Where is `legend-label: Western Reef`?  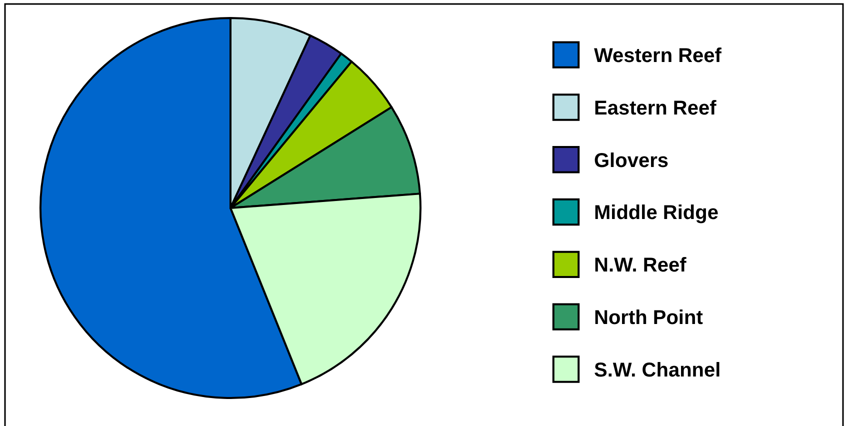 legend-label: Western Reef is located at coordinates (658, 56).